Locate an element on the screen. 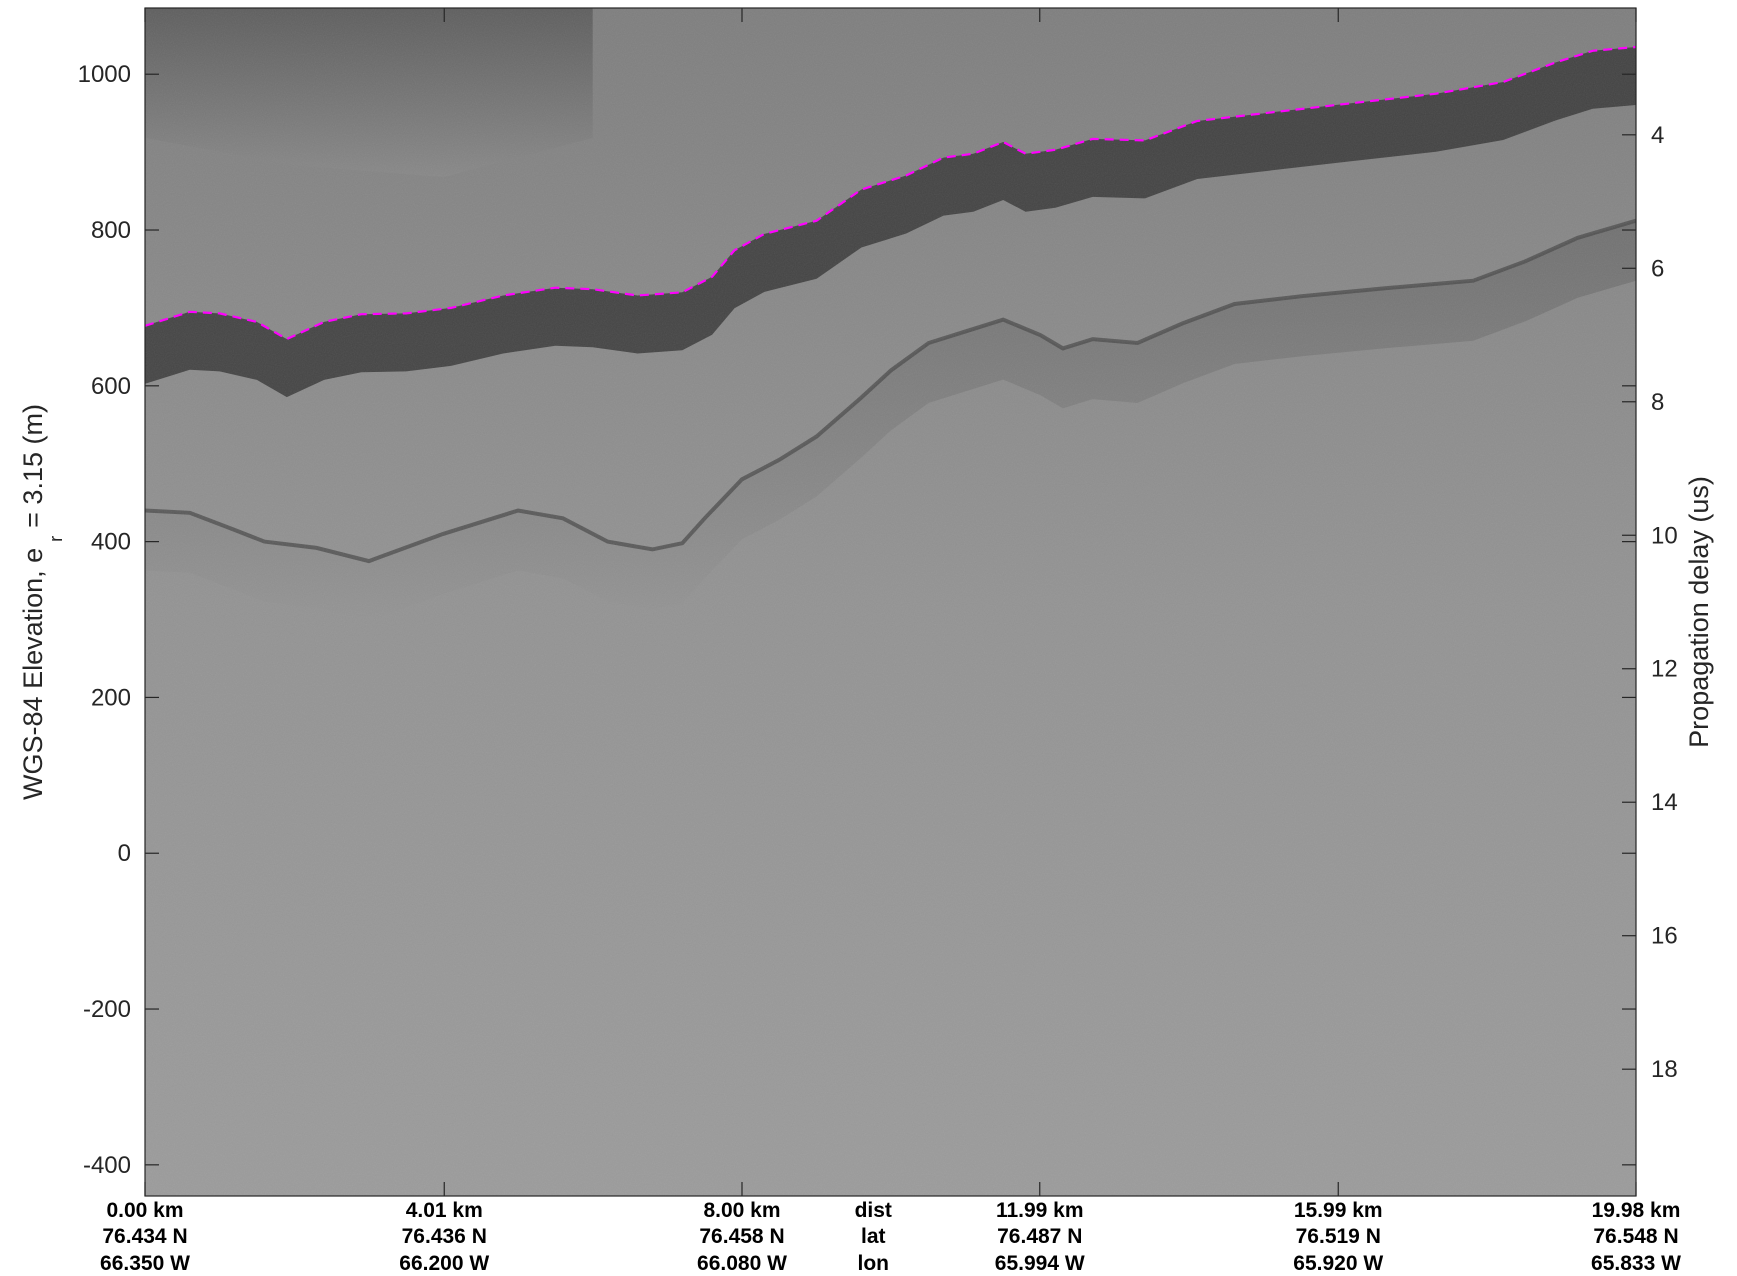 The height and width of the screenshot is (1276, 1737). left-tick-label: -400 is located at coordinates (107, 1165).